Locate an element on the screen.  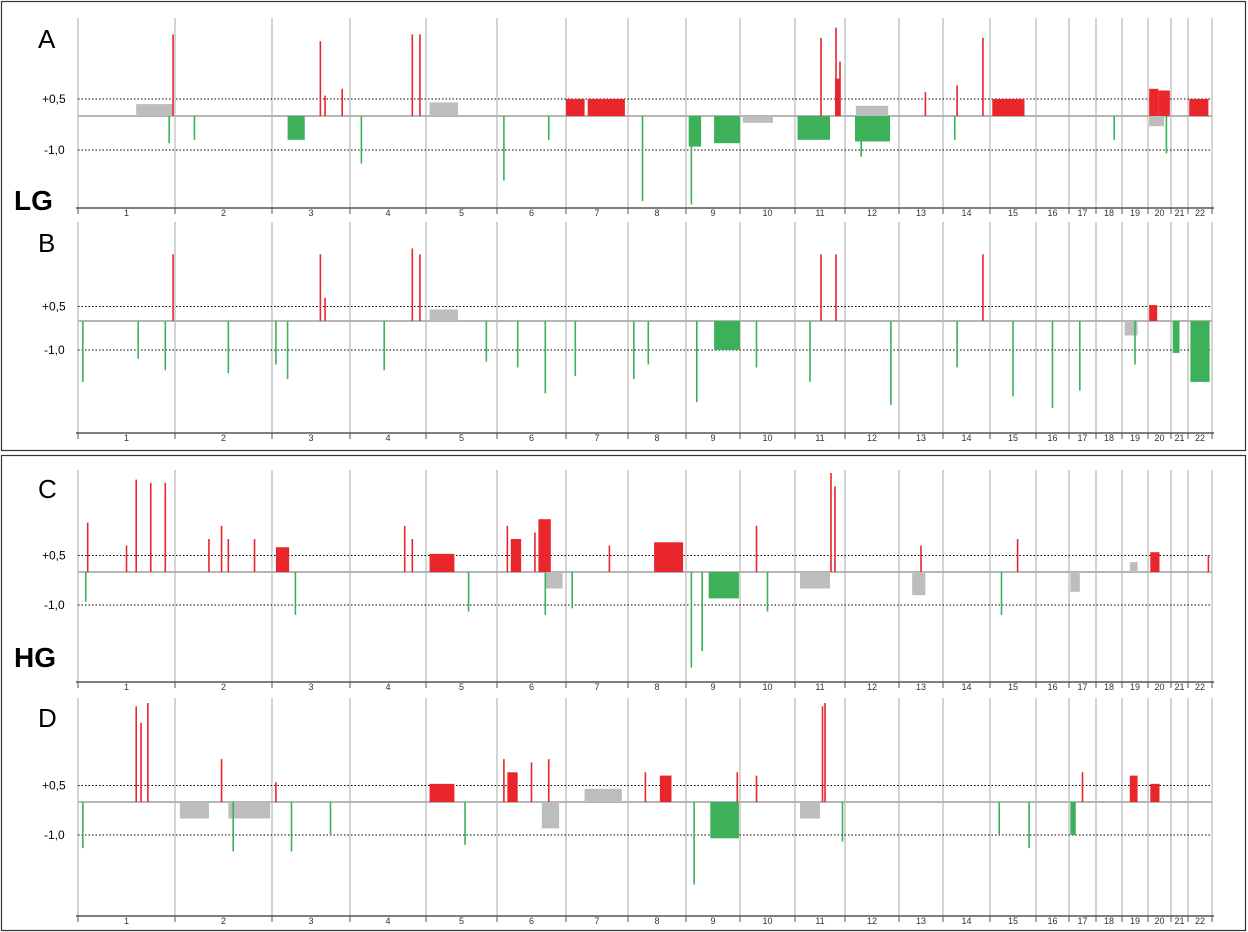
chromosome-label: 12 is located at coordinates (872, 438).